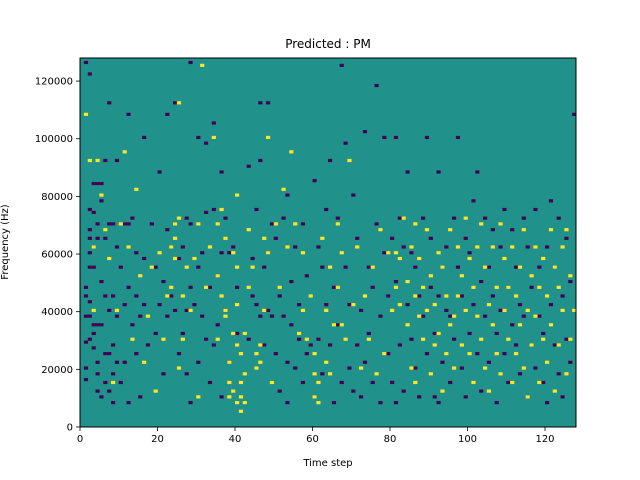  Describe the element at coordinates (57, 255) in the screenshot. I see `y-axis: 0 20000 40000 60000 80000 100000 120000` at that location.